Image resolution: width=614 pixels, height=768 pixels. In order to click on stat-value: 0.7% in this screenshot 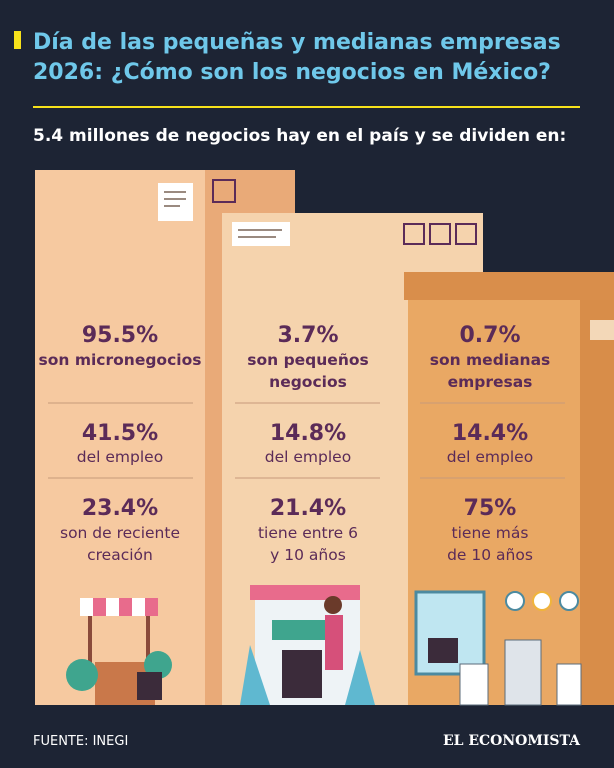, I will do `click(489, 335)`.